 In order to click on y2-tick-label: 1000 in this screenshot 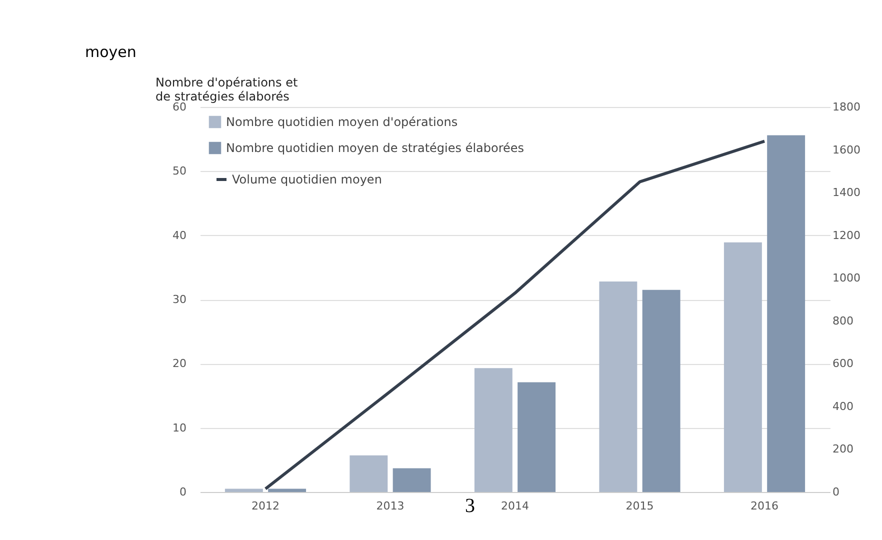, I will do `click(846, 278)`.